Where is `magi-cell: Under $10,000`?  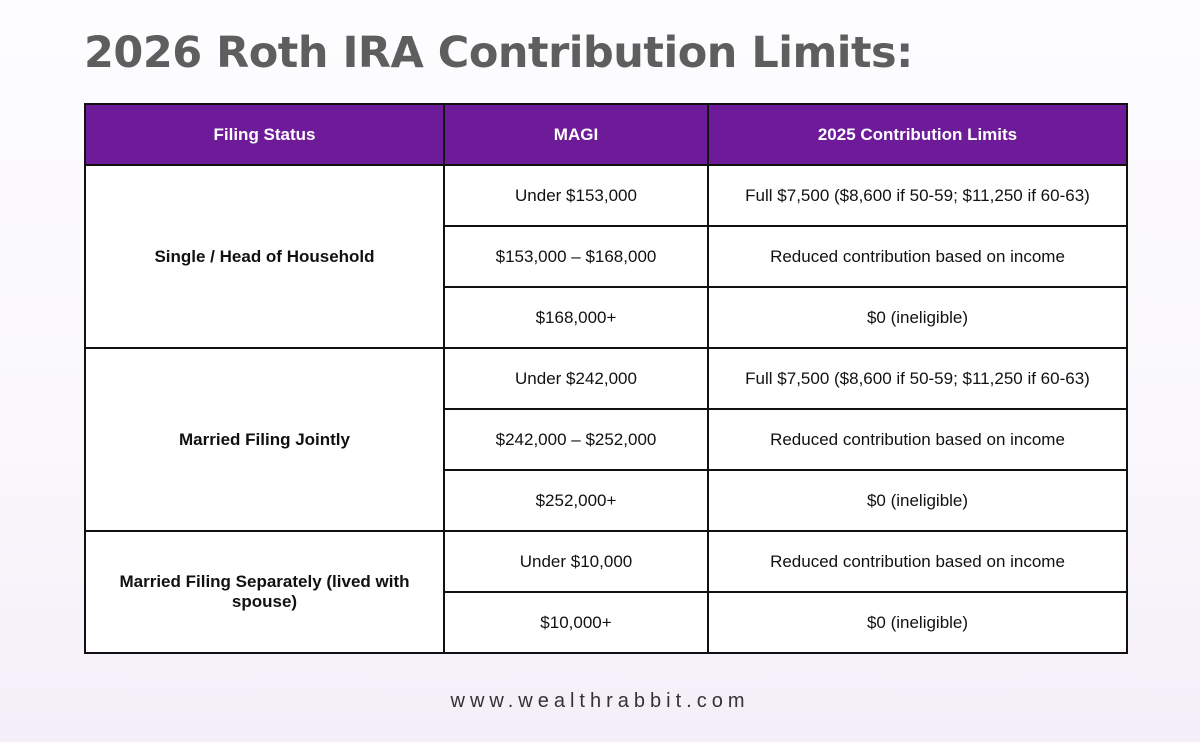
magi-cell: Under $10,000 is located at coordinates (576, 561).